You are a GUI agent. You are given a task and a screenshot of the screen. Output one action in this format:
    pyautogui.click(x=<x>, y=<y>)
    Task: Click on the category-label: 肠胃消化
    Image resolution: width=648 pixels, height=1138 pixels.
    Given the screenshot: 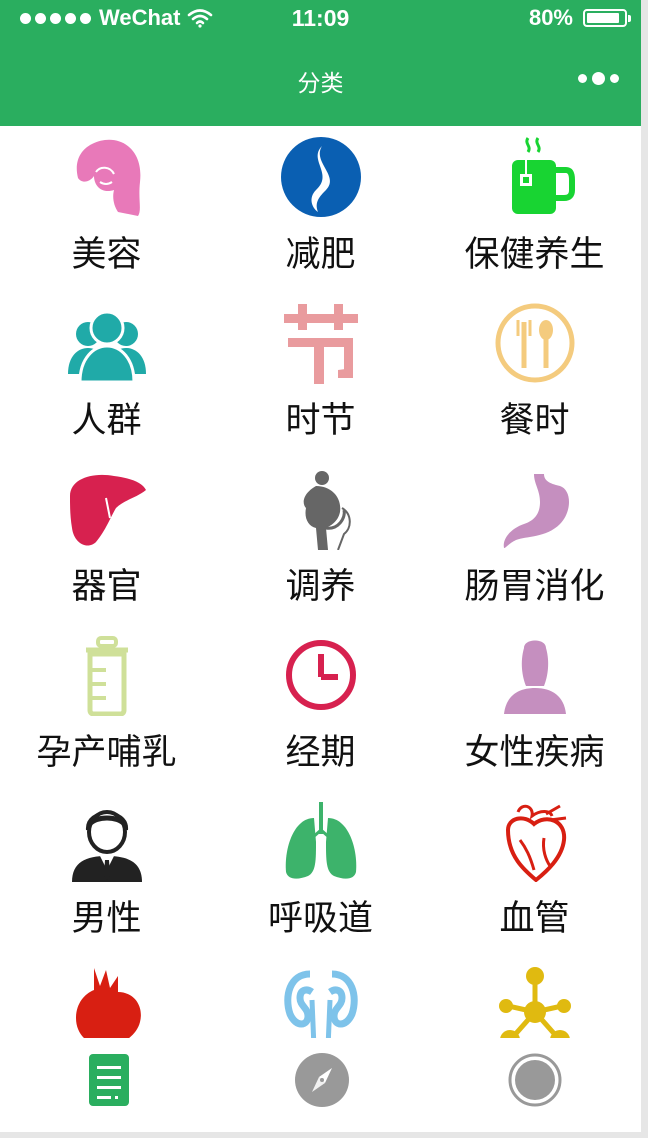 What is the action you would take?
    pyautogui.click(x=534, y=587)
    